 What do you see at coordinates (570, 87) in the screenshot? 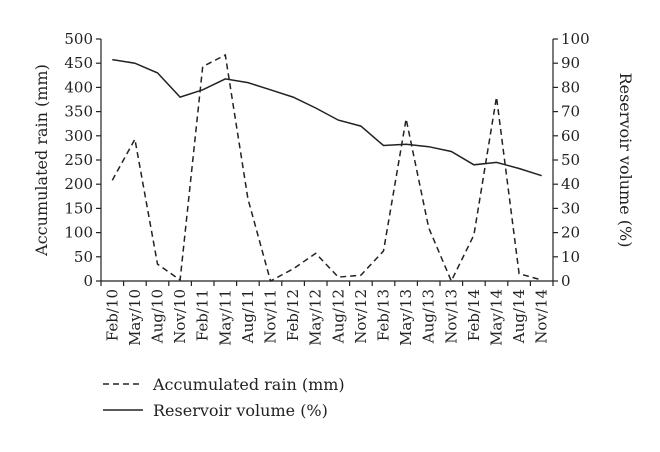
I see `right-tick-label: 80` at bounding box center [570, 87].